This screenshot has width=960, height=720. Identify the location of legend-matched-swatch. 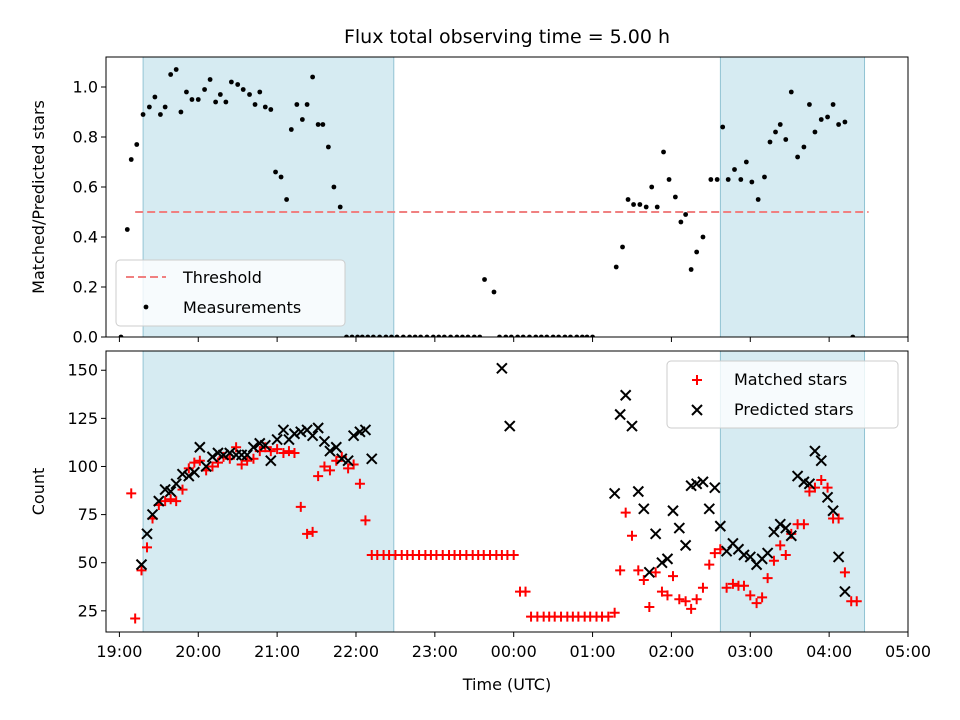
(697, 380).